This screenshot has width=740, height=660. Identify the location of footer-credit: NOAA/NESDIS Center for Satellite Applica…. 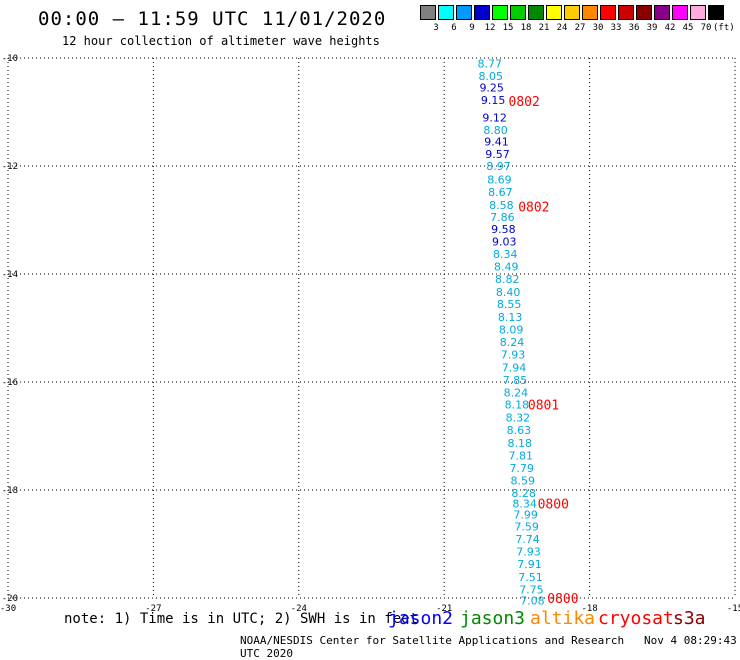
(490, 647).